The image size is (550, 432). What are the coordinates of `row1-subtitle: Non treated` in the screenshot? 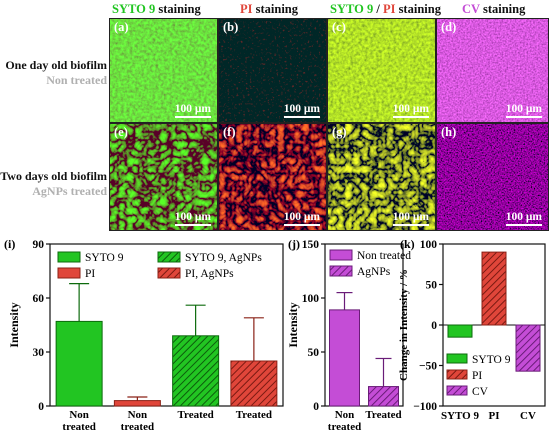 It's located at (76, 80).